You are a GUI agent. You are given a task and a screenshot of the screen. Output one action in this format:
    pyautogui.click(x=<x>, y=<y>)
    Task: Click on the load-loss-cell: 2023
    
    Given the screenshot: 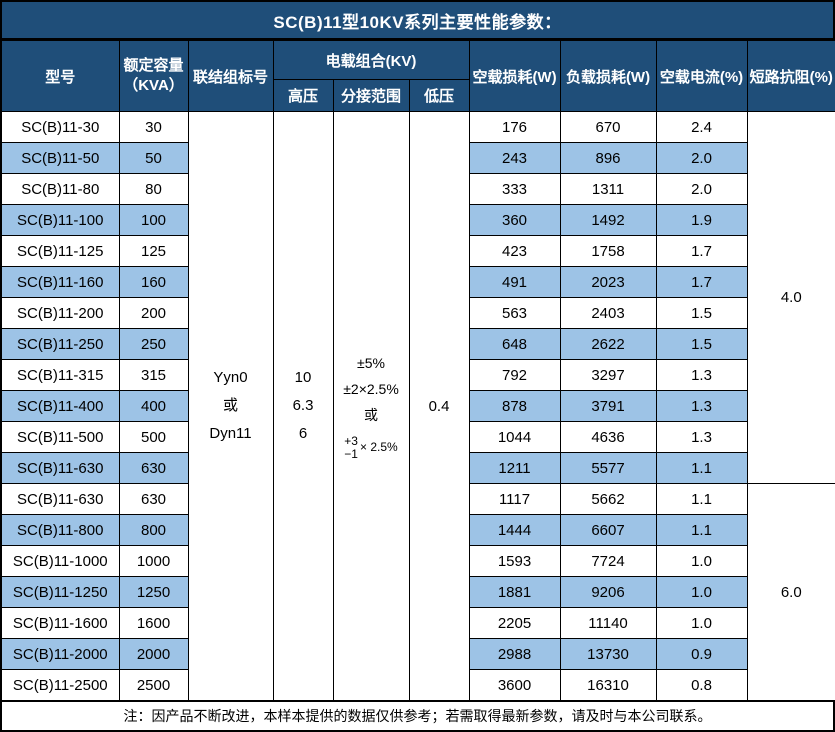 What is the action you would take?
    pyautogui.click(x=608, y=282)
    